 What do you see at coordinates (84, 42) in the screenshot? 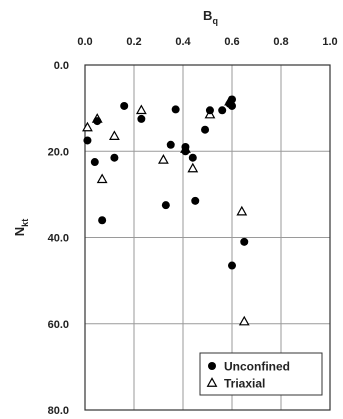
I see `x-tick-label: 0.0` at bounding box center [84, 42].